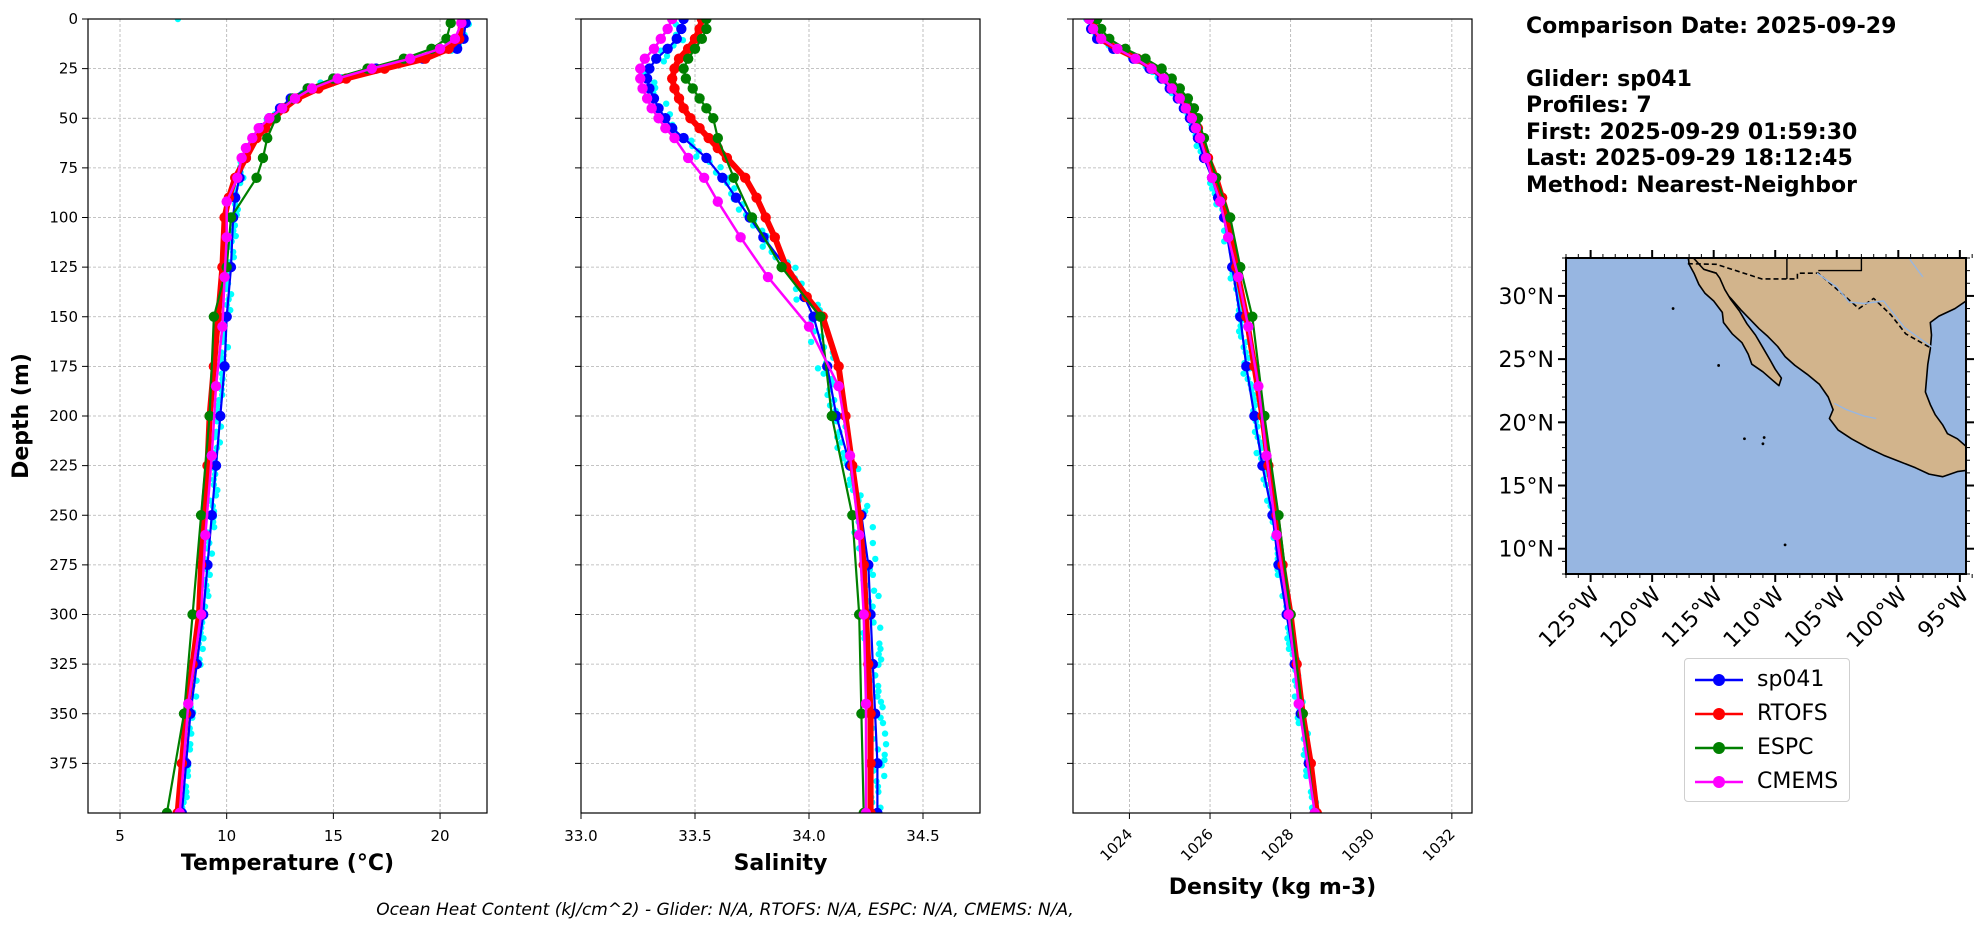 Image resolution: width=1978 pixels, height=934 pixels. What do you see at coordinates (1719, 748) in the screenshot?
I see `legend-swatch-espc` at bounding box center [1719, 748].